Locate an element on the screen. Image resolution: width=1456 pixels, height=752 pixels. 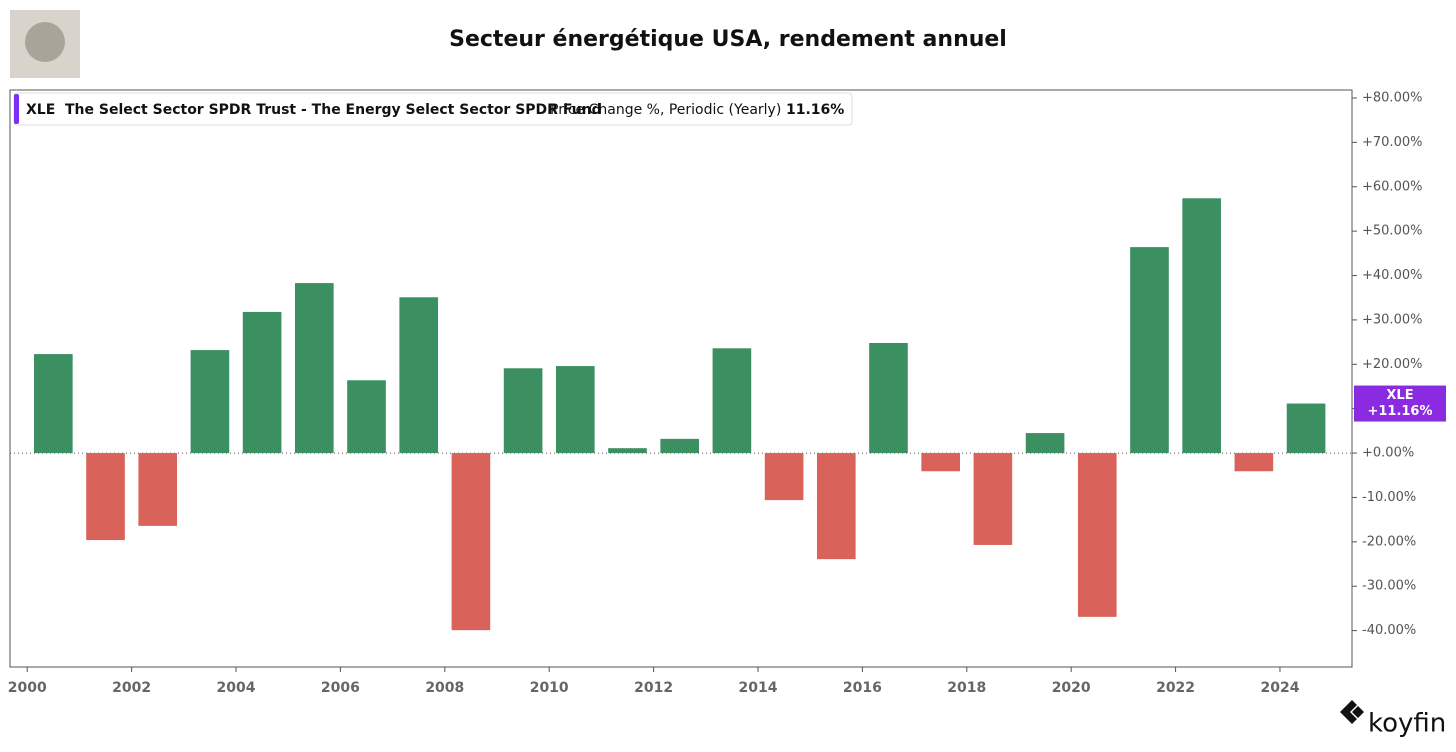
legend-ticker: XLE is located at coordinates (40, 110).